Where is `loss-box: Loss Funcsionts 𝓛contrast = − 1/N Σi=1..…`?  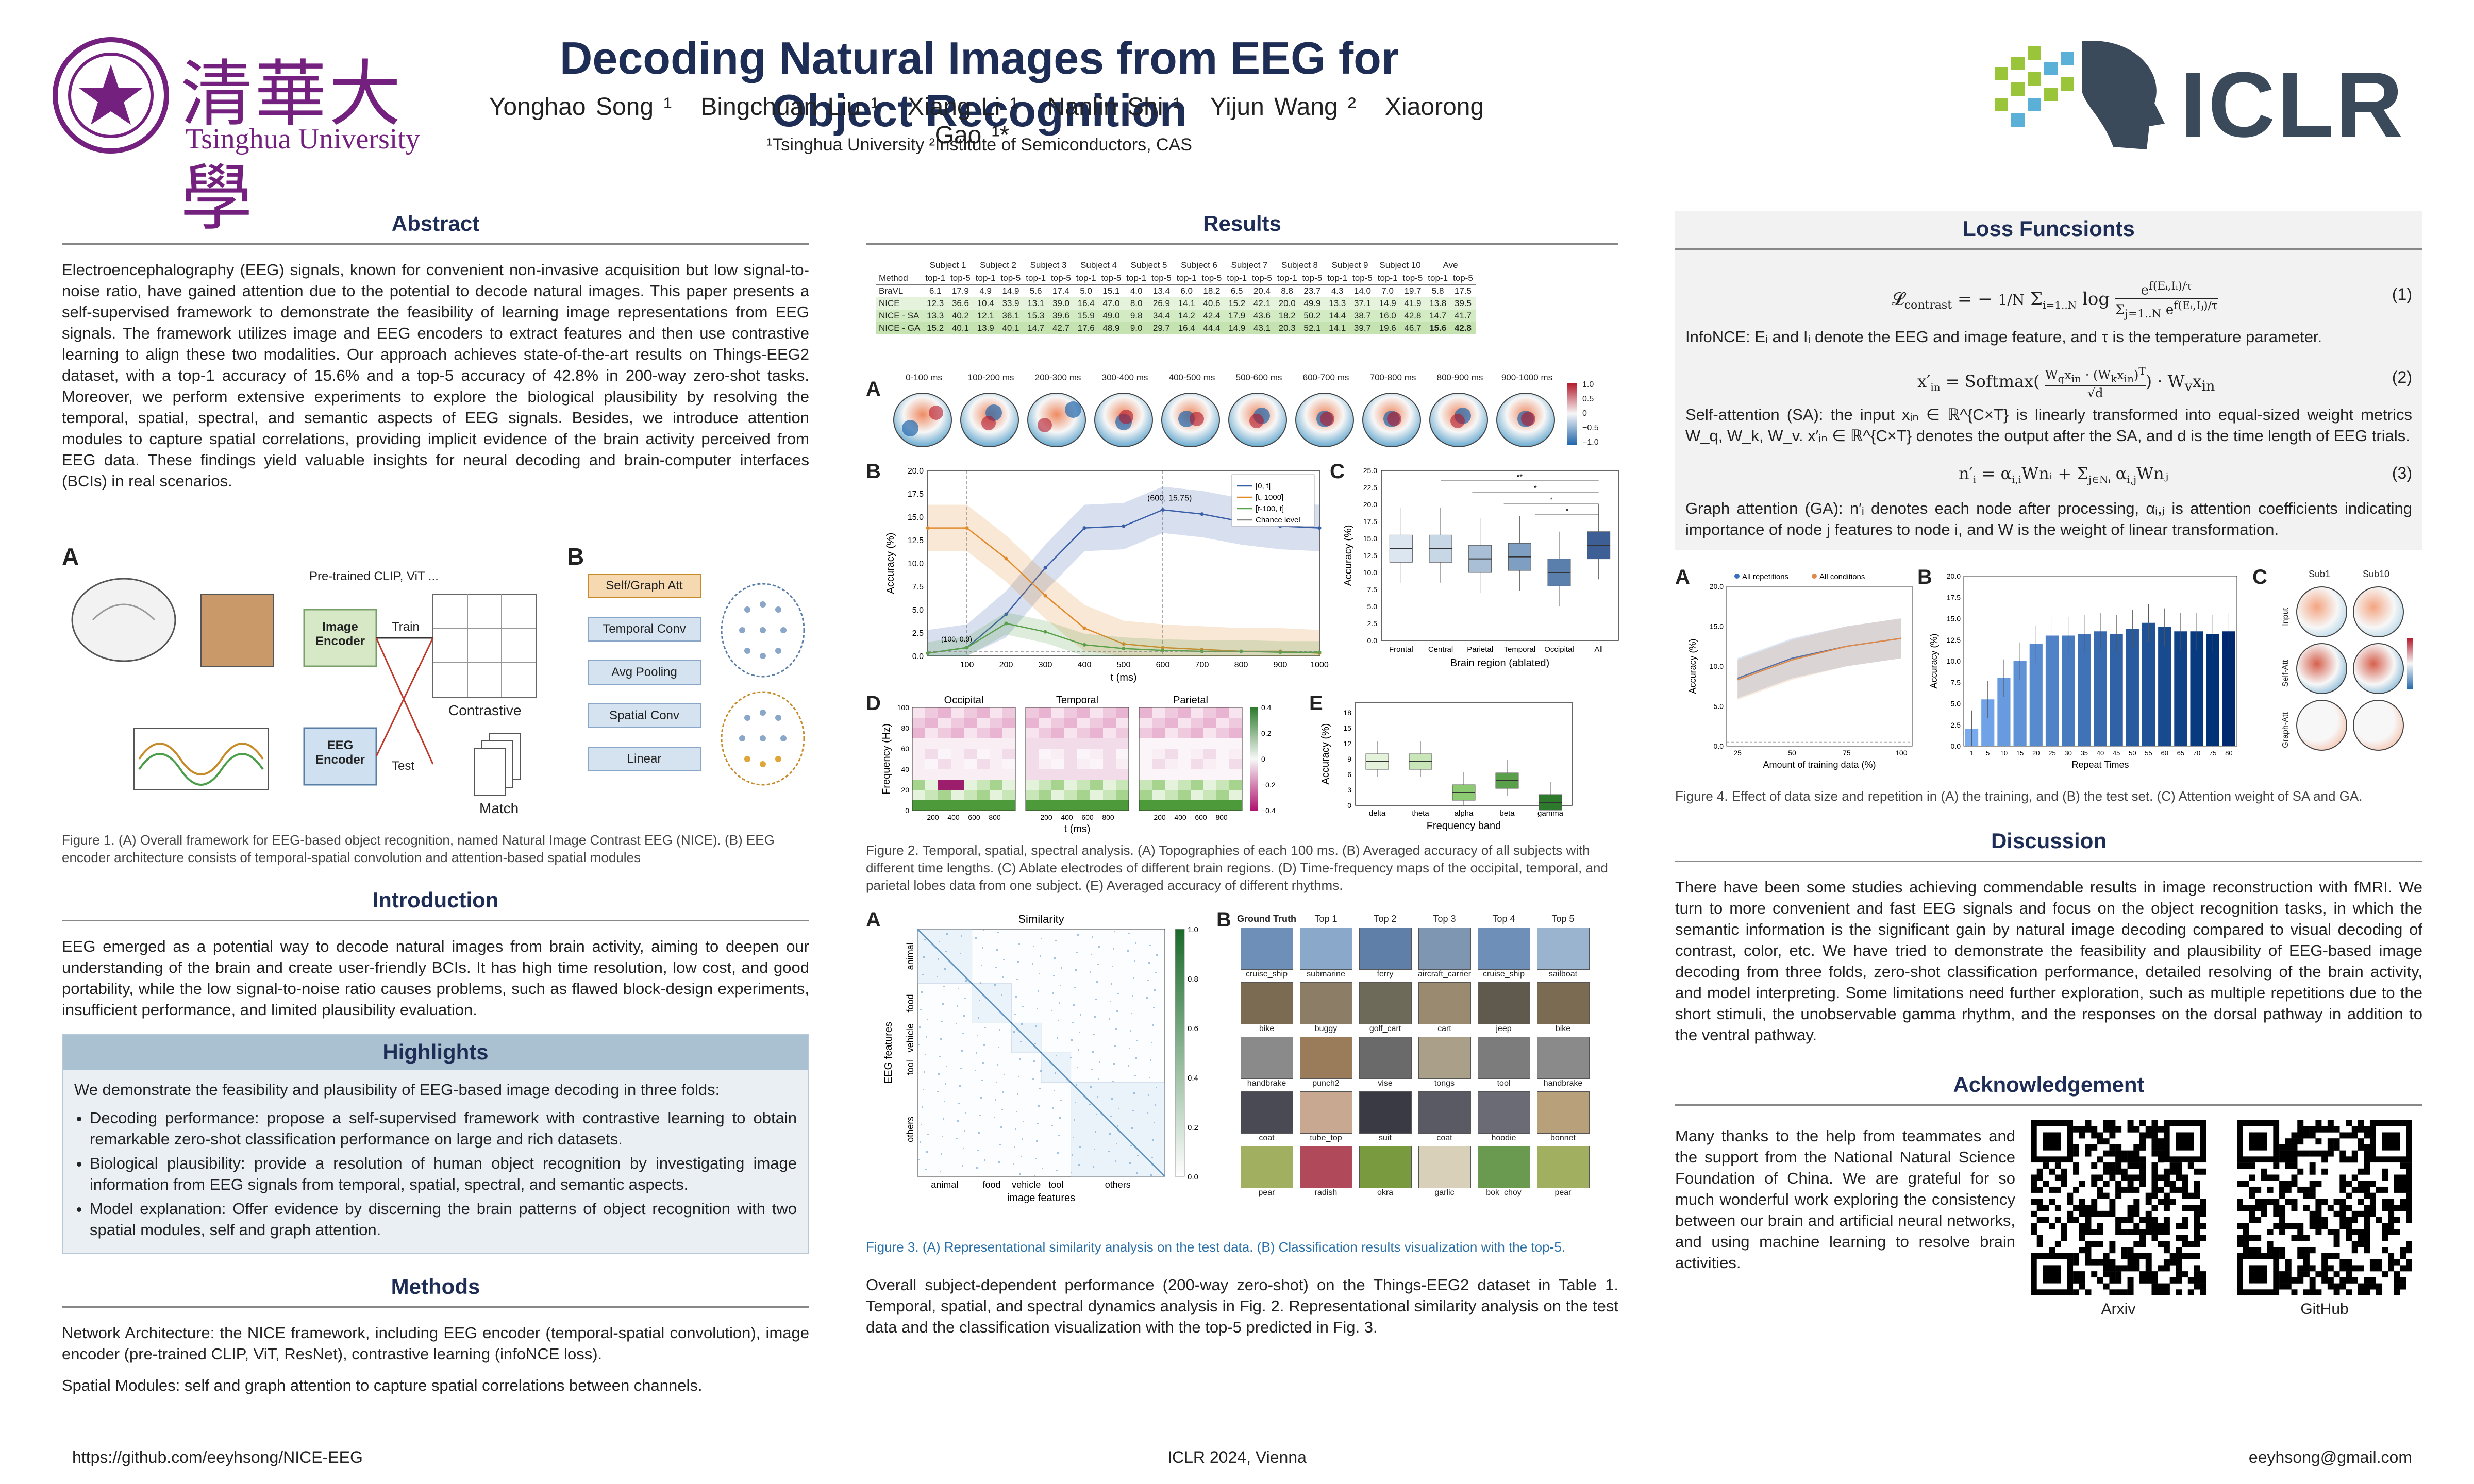
loss-box: Loss Funcsionts 𝓛contrast = − 1/N Σi=1..… is located at coordinates (2048, 380).